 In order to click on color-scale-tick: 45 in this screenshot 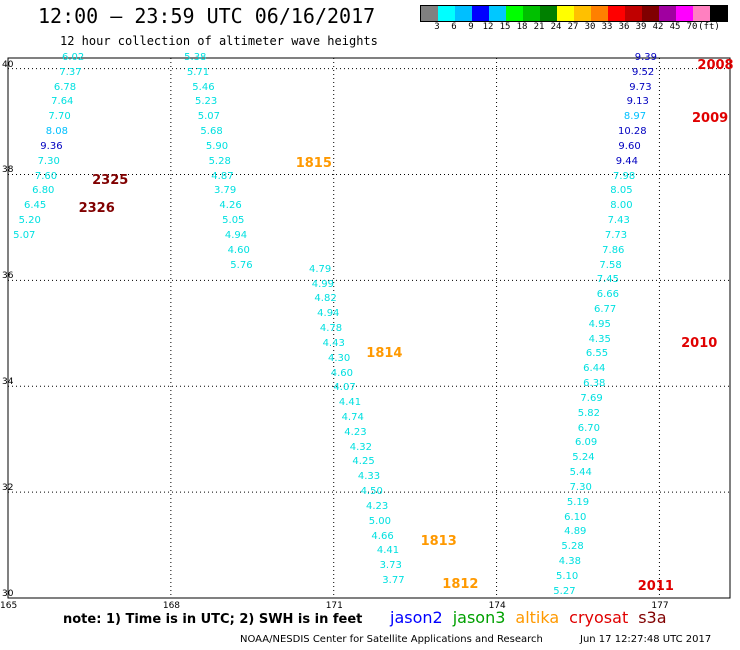, I will do `click(675, 27)`.